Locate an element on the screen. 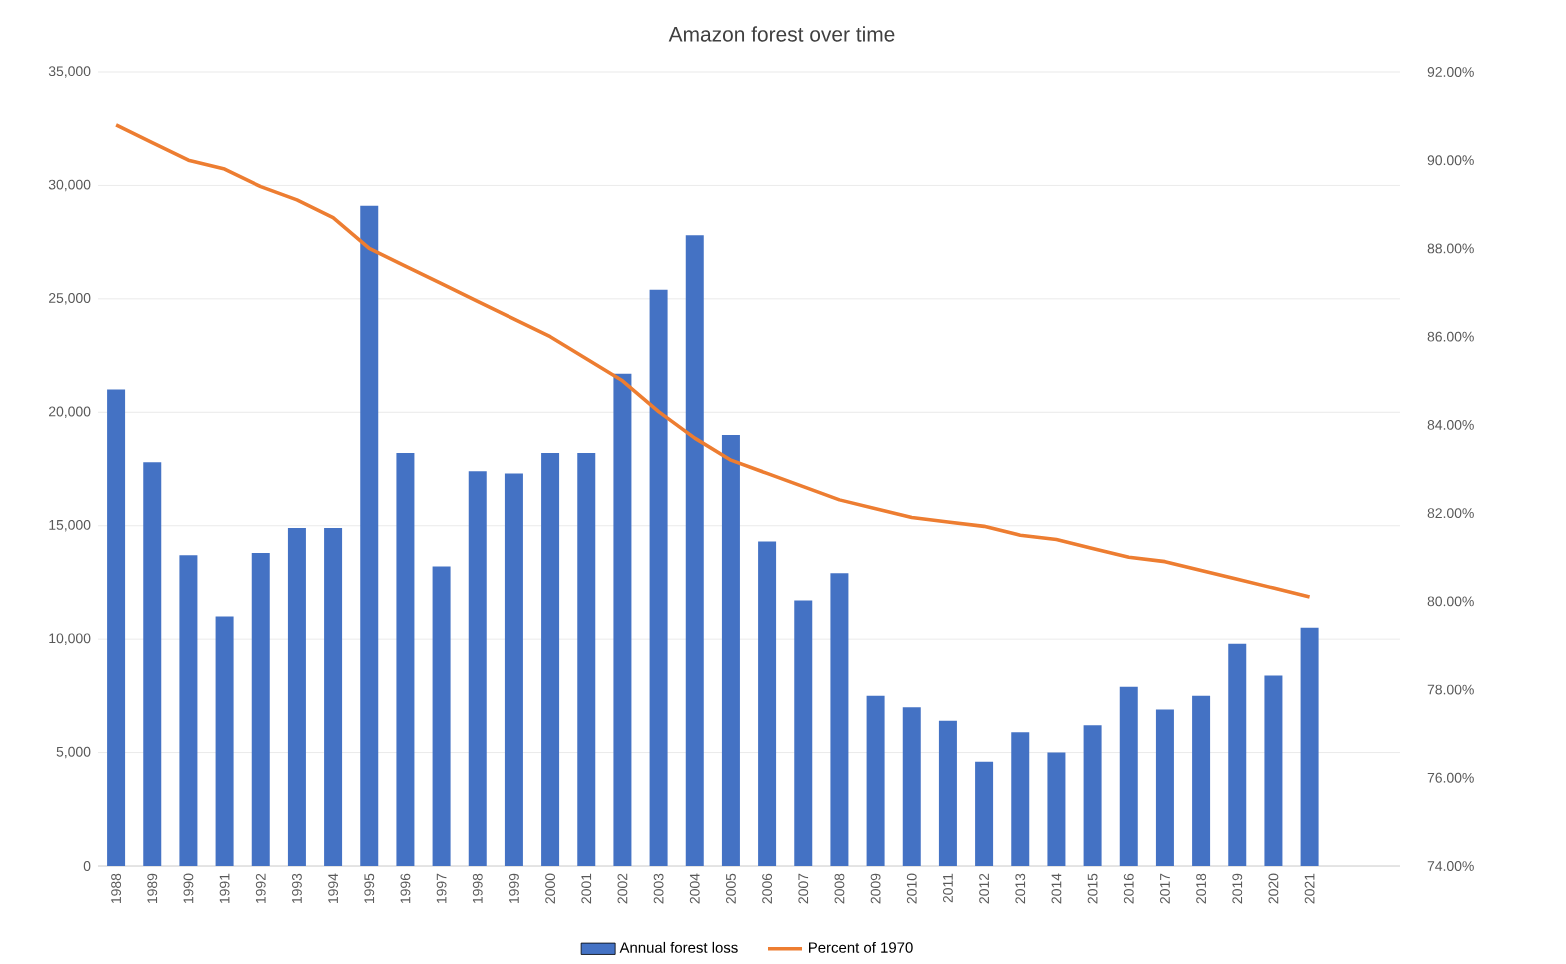 The image size is (1566, 964). chart-title: Amazon forest over time is located at coordinates (781, 34).